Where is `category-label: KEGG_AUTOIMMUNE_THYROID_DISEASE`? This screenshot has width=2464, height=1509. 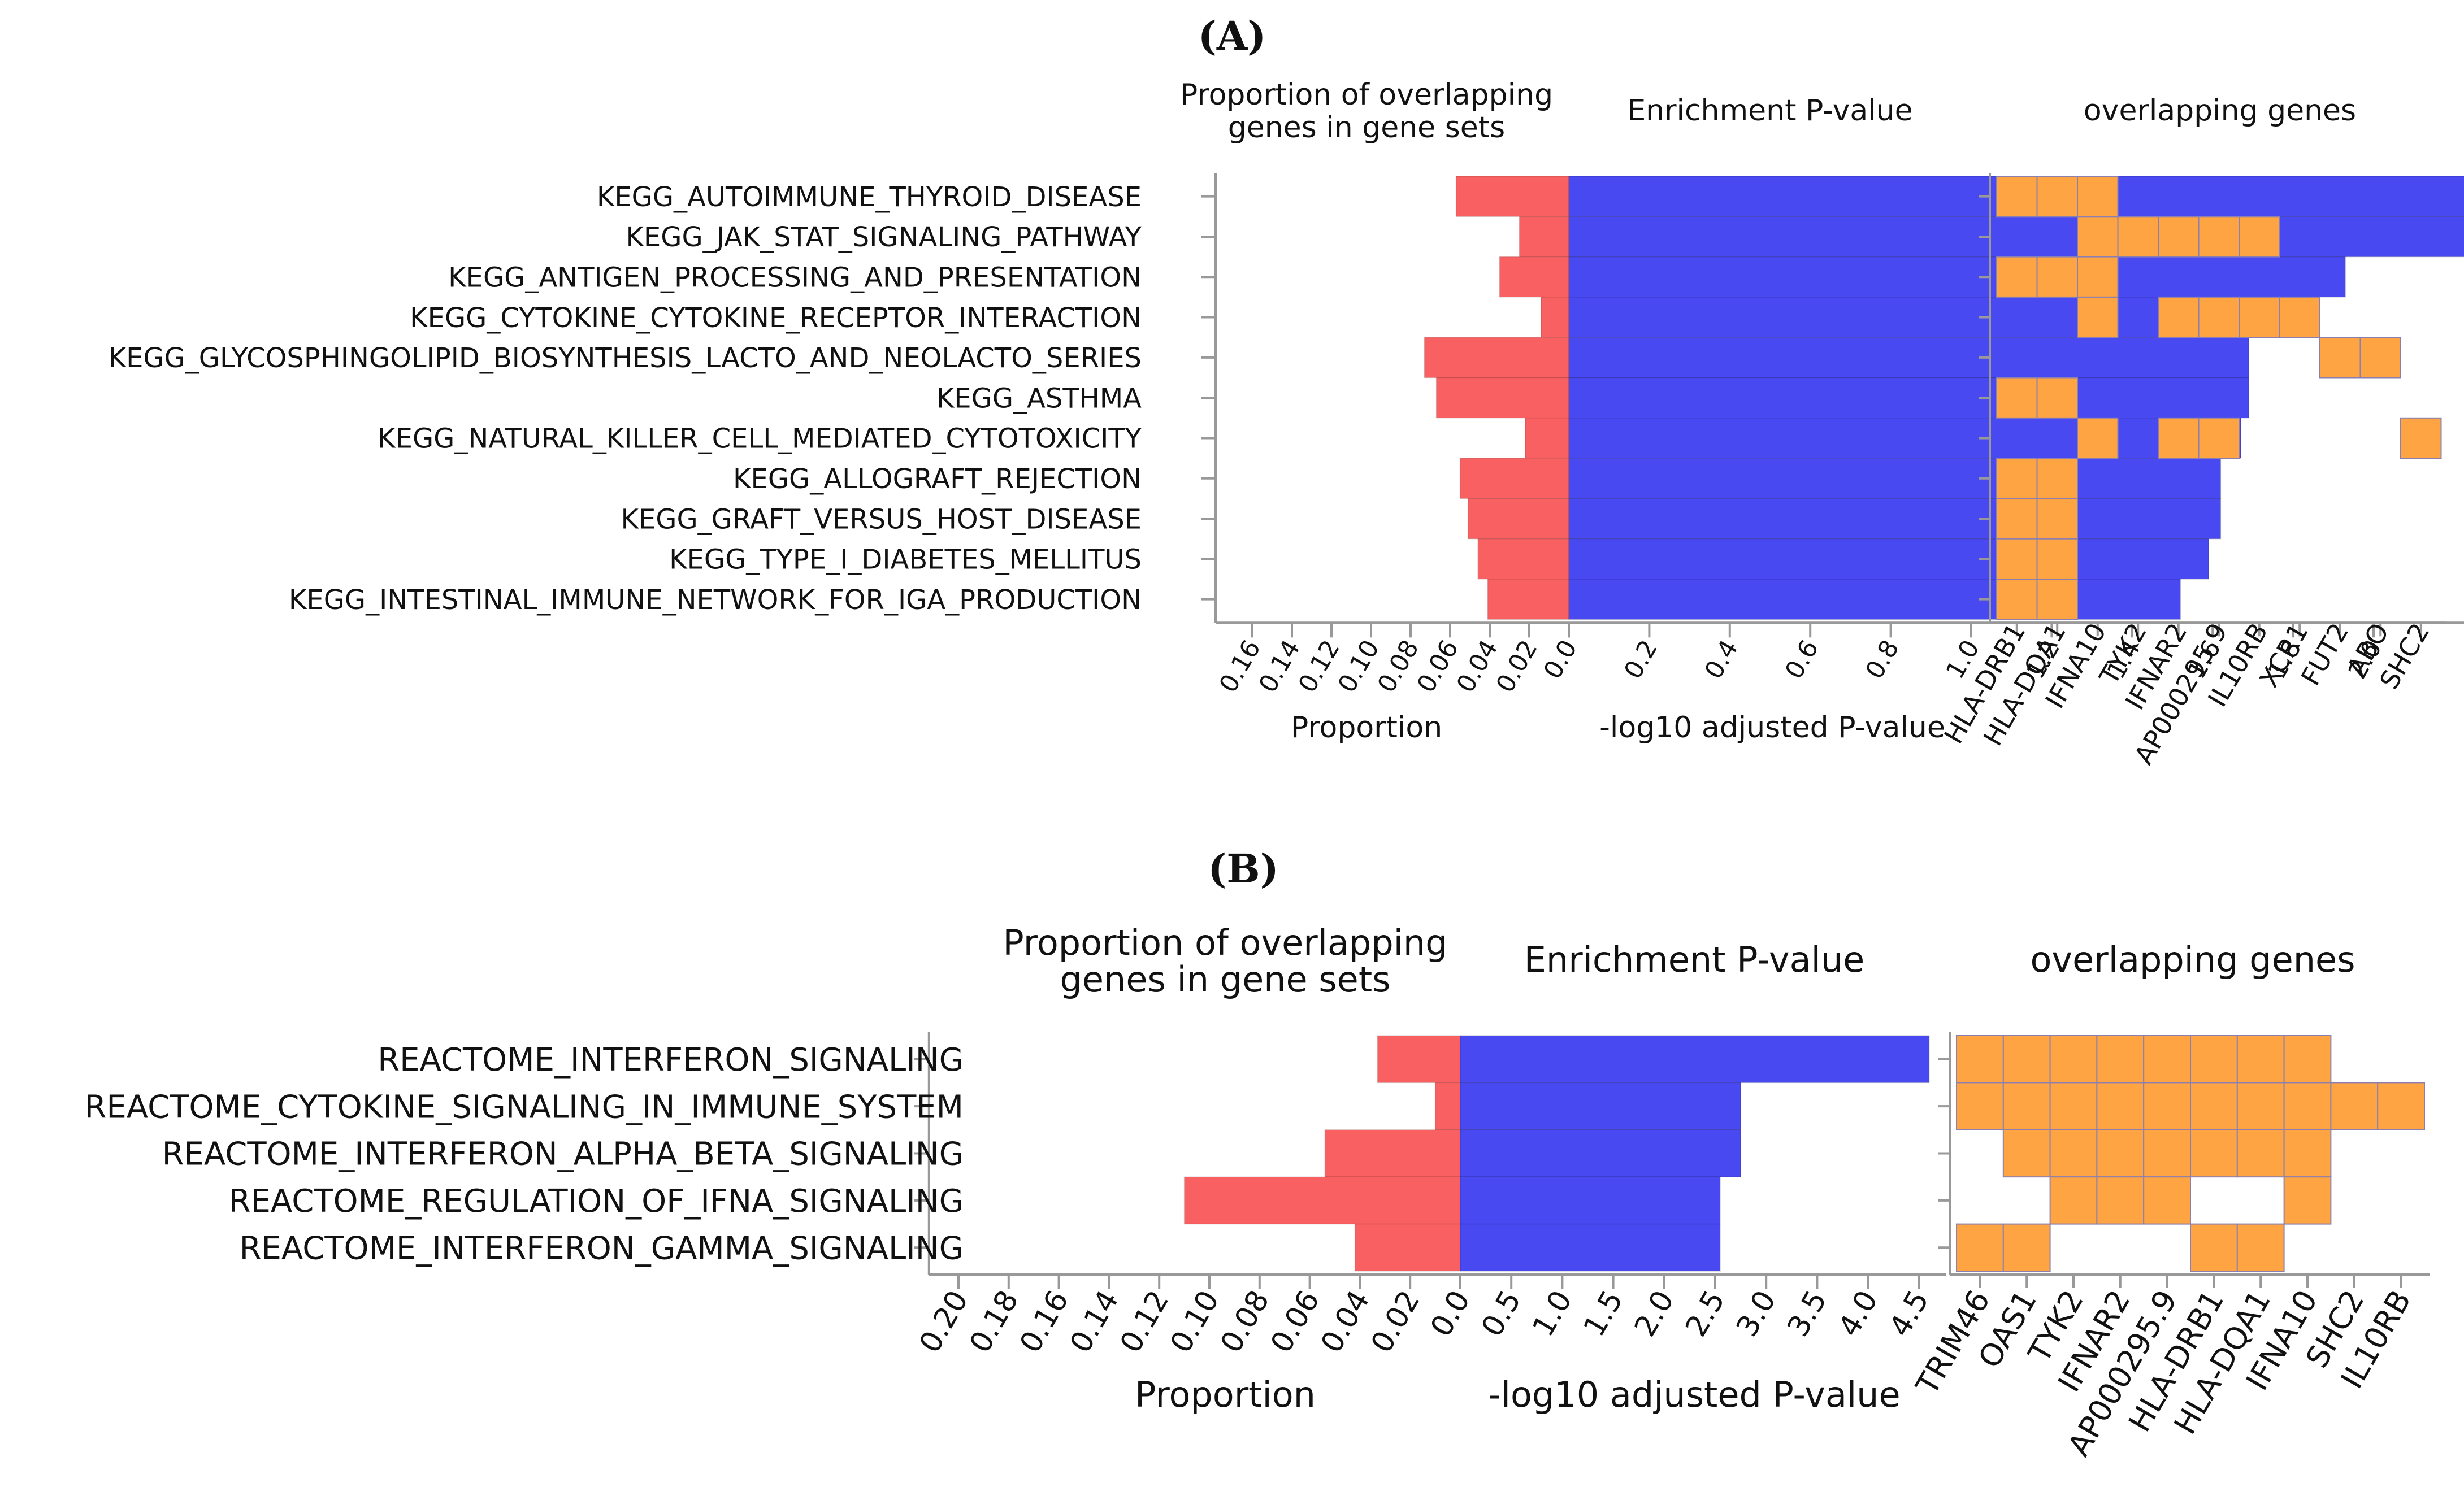
category-label: KEGG_AUTOIMMUNE_THYROID_DISEASE is located at coordinates (869, 197).